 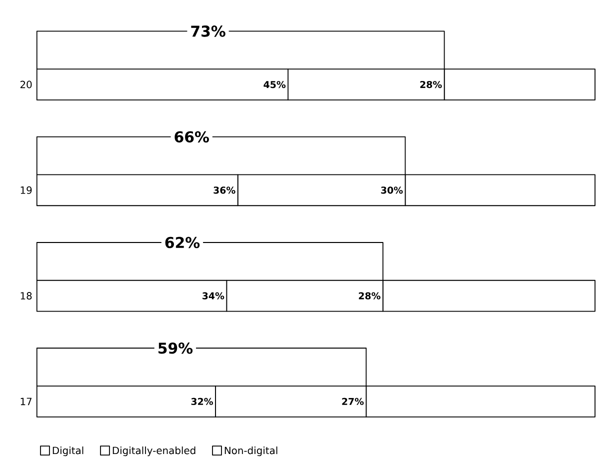 I want to click on data-label: 45%, so click(x=275, y=84).